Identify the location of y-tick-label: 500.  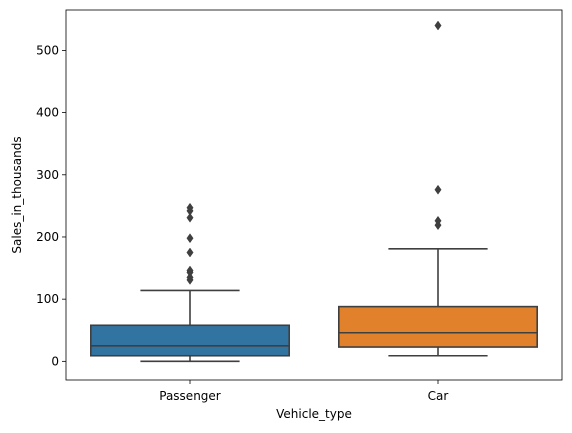
(47, 50).